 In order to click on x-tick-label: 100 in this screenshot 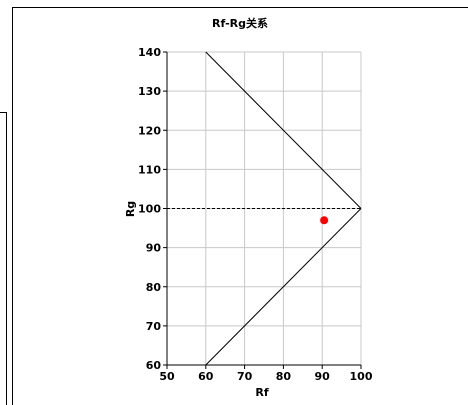, I will do `click(361, 376)`.